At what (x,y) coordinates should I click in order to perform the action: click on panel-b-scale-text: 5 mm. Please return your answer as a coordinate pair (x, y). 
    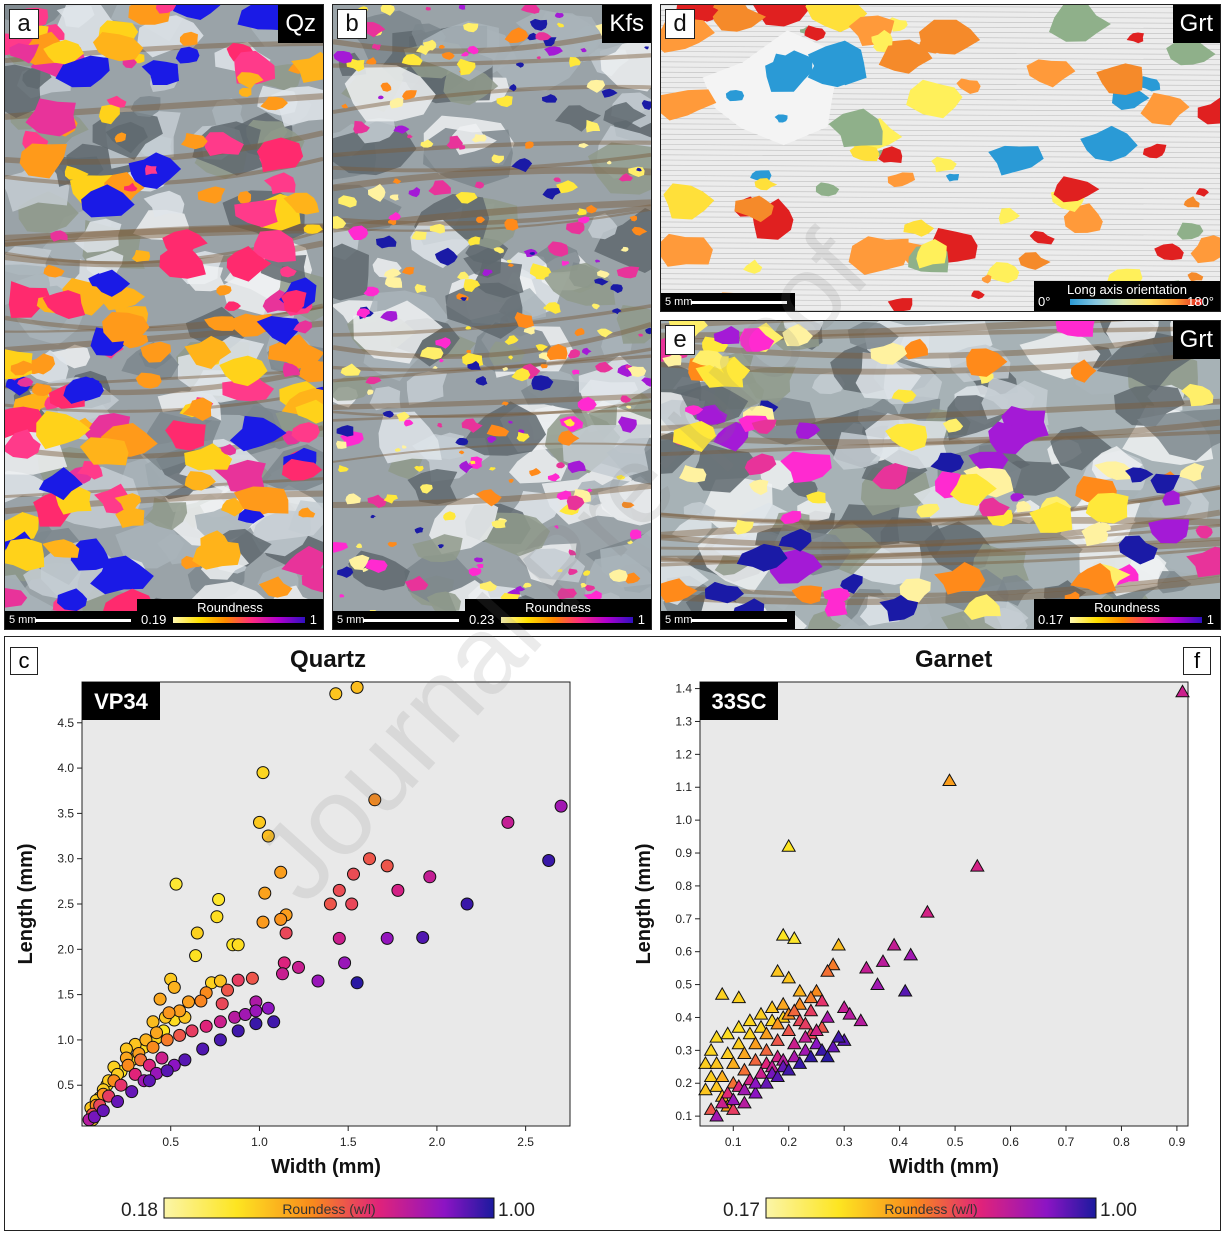
    Looking at the image, I should click on (351, 620).